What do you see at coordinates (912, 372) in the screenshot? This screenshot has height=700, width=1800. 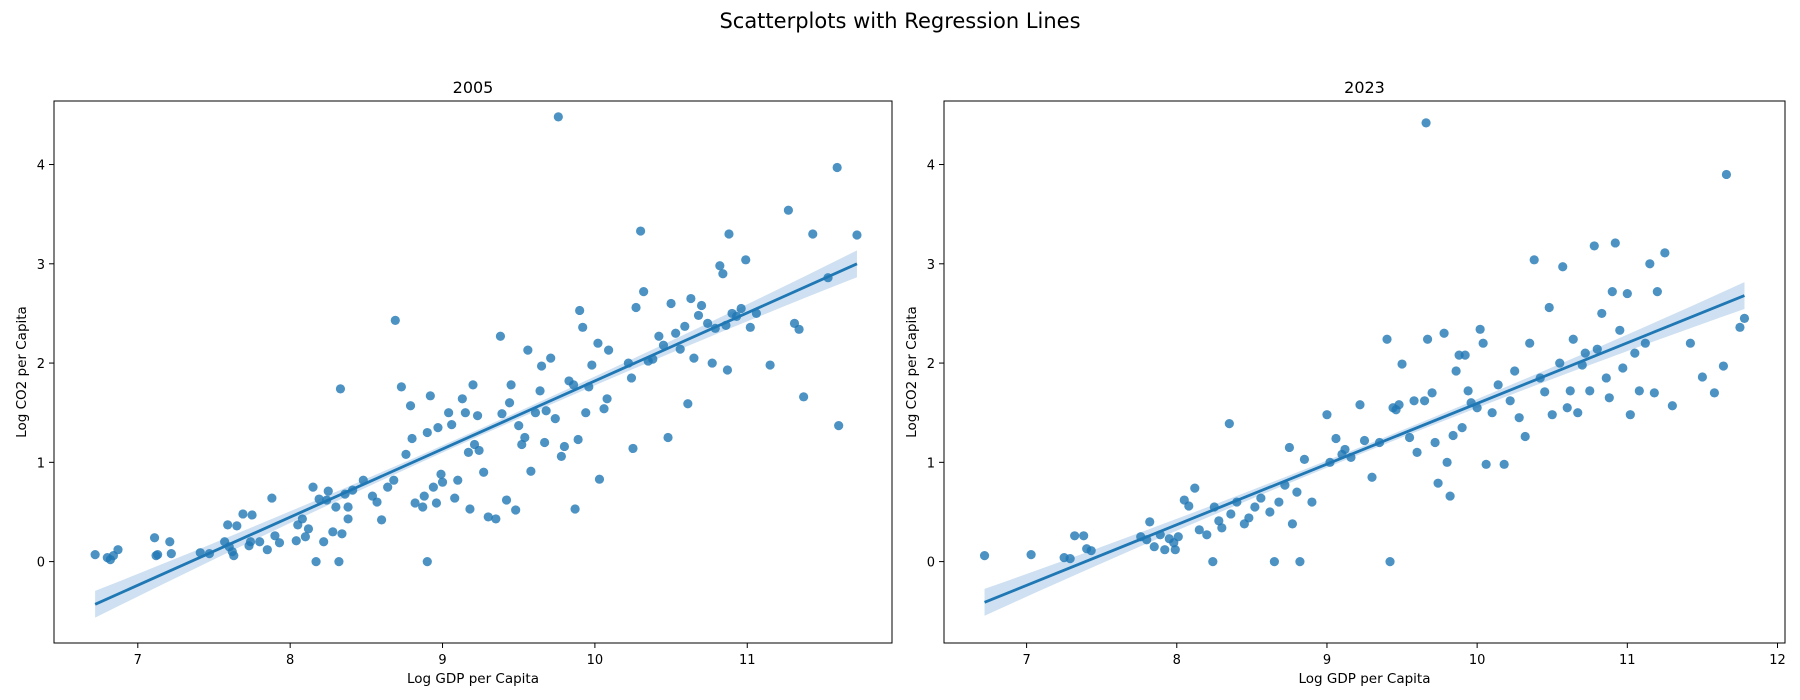 I see `y-axis-label: Log CO2 per Capita` at bounding box center [912, 372].